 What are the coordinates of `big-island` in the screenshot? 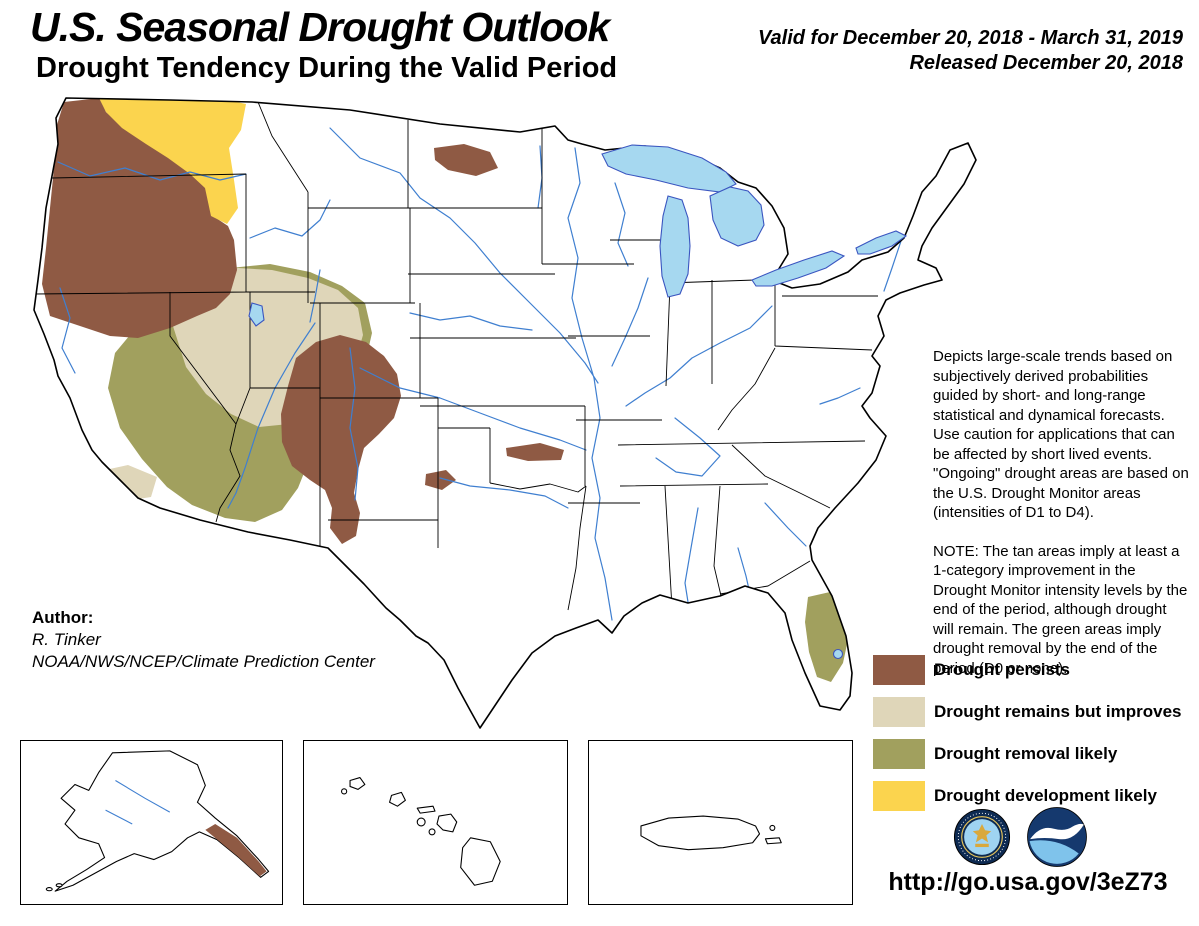 It's located at (480, 861).